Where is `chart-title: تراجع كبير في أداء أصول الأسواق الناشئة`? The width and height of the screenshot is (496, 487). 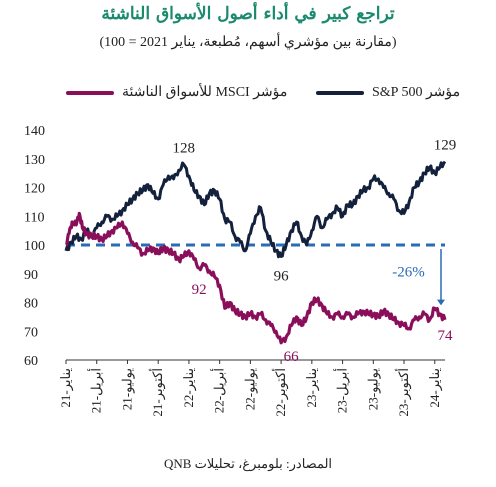 chart-title: تراجع كبير في أداء أصول الأسواق الناشئة is located at coordinates (248, 14).